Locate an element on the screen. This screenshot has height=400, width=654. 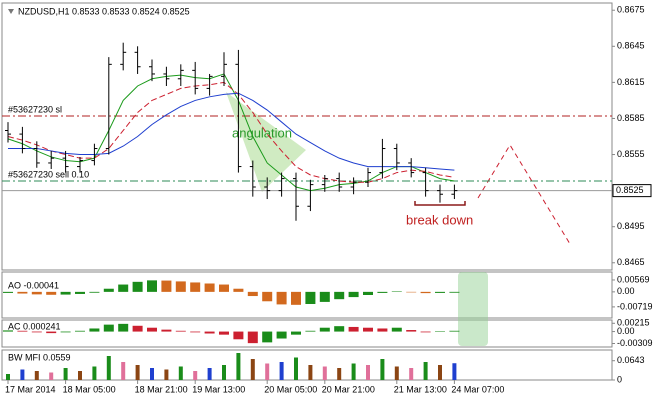
ao-panel is located at coordinates (307, 295).